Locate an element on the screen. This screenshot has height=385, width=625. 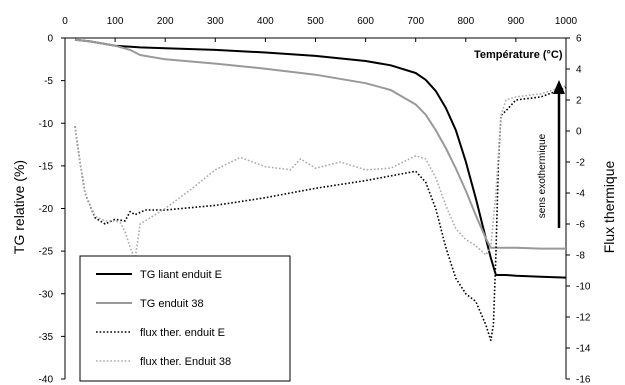
legend-label: TG enduit 38 is located at coordinates (172, 304).